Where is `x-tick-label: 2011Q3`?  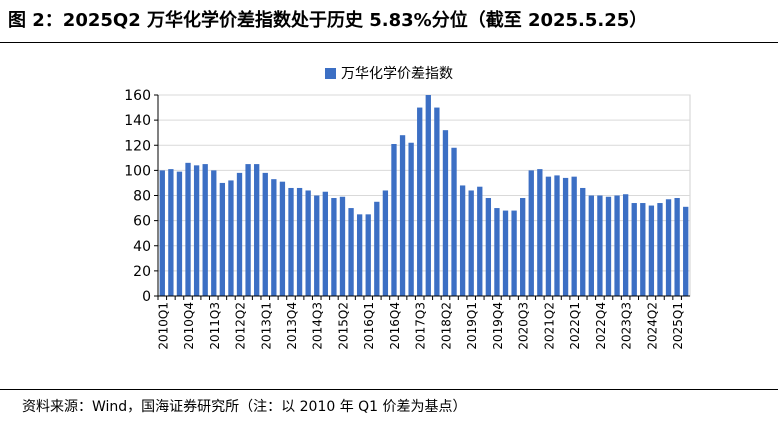
x-tick-label: 2011Q3 is located at coordinates (215, 326).